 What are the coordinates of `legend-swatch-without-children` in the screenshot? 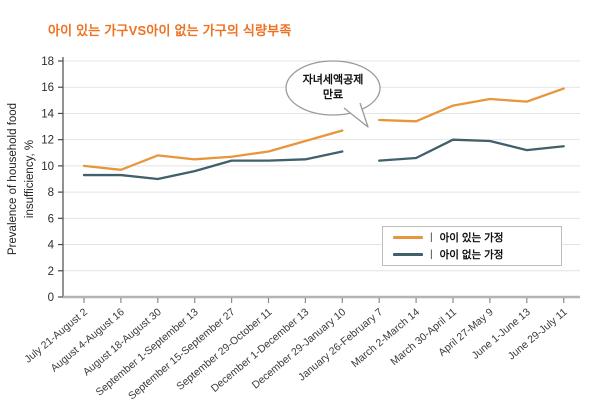 It's located at (408, 254).